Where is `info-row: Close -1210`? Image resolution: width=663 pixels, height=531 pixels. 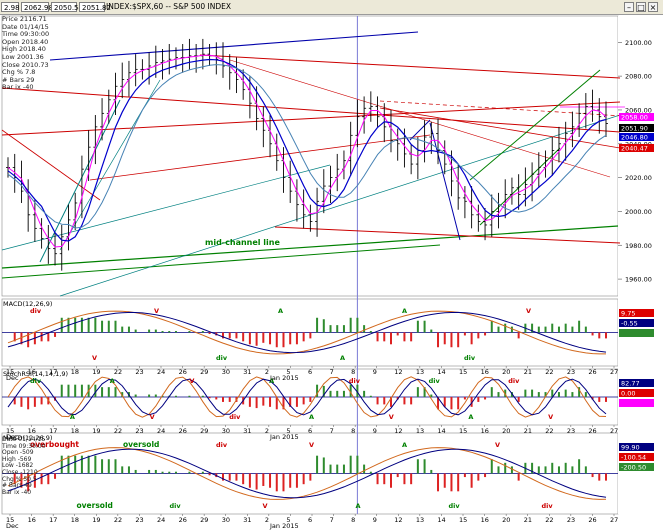
info-row: Close -1210 is located at coordinates (20, 472).